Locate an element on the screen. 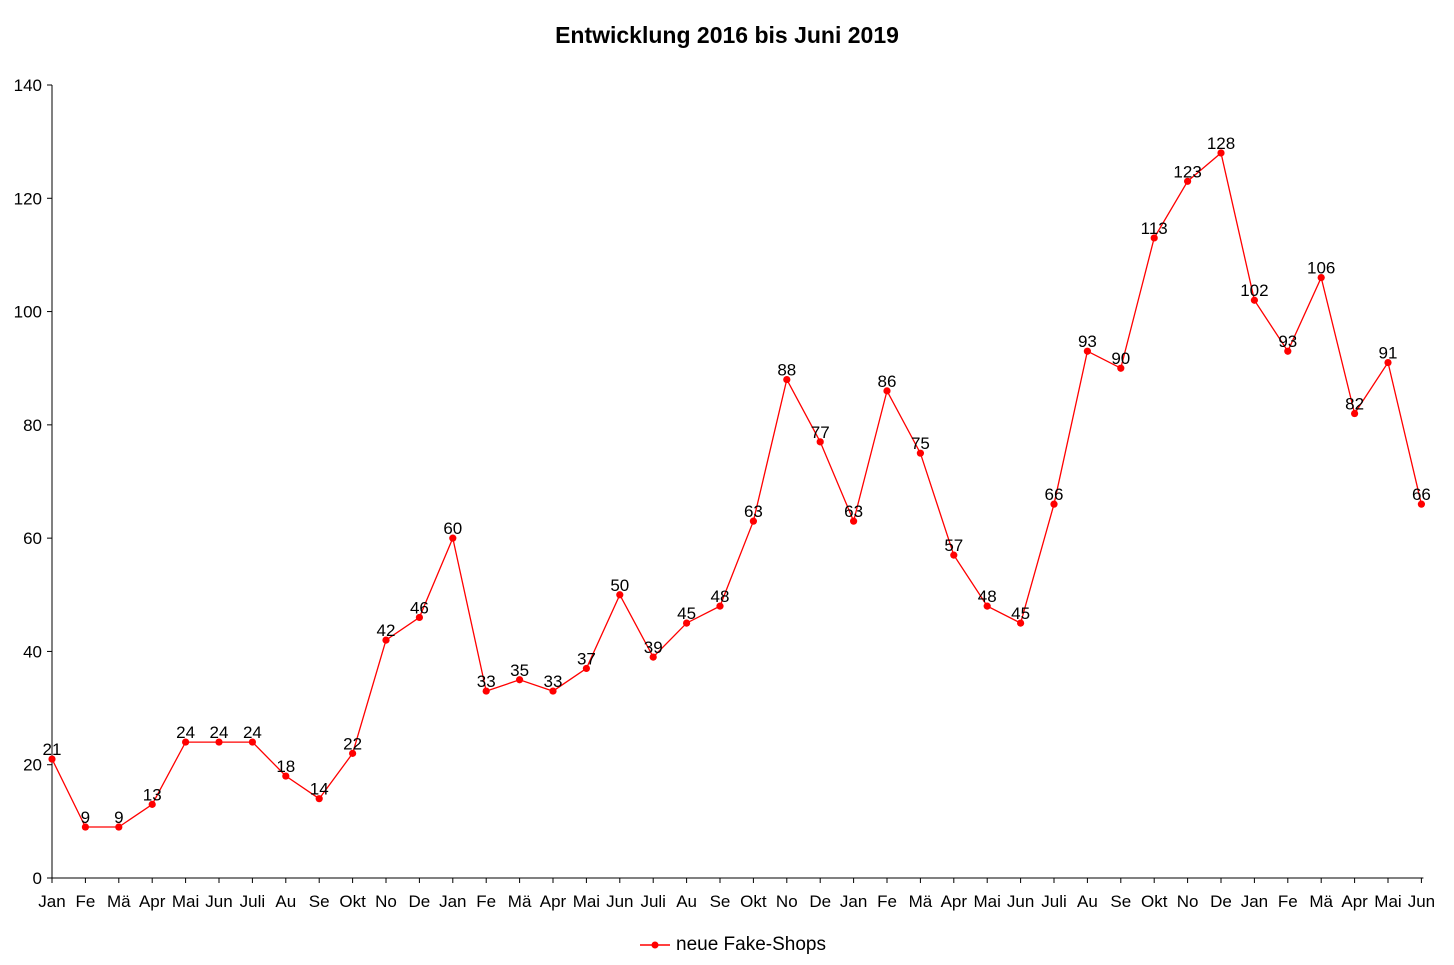 This screenshot has height=965, width=1454. y-tick-label: 20 is located at coordinates (32, 765).